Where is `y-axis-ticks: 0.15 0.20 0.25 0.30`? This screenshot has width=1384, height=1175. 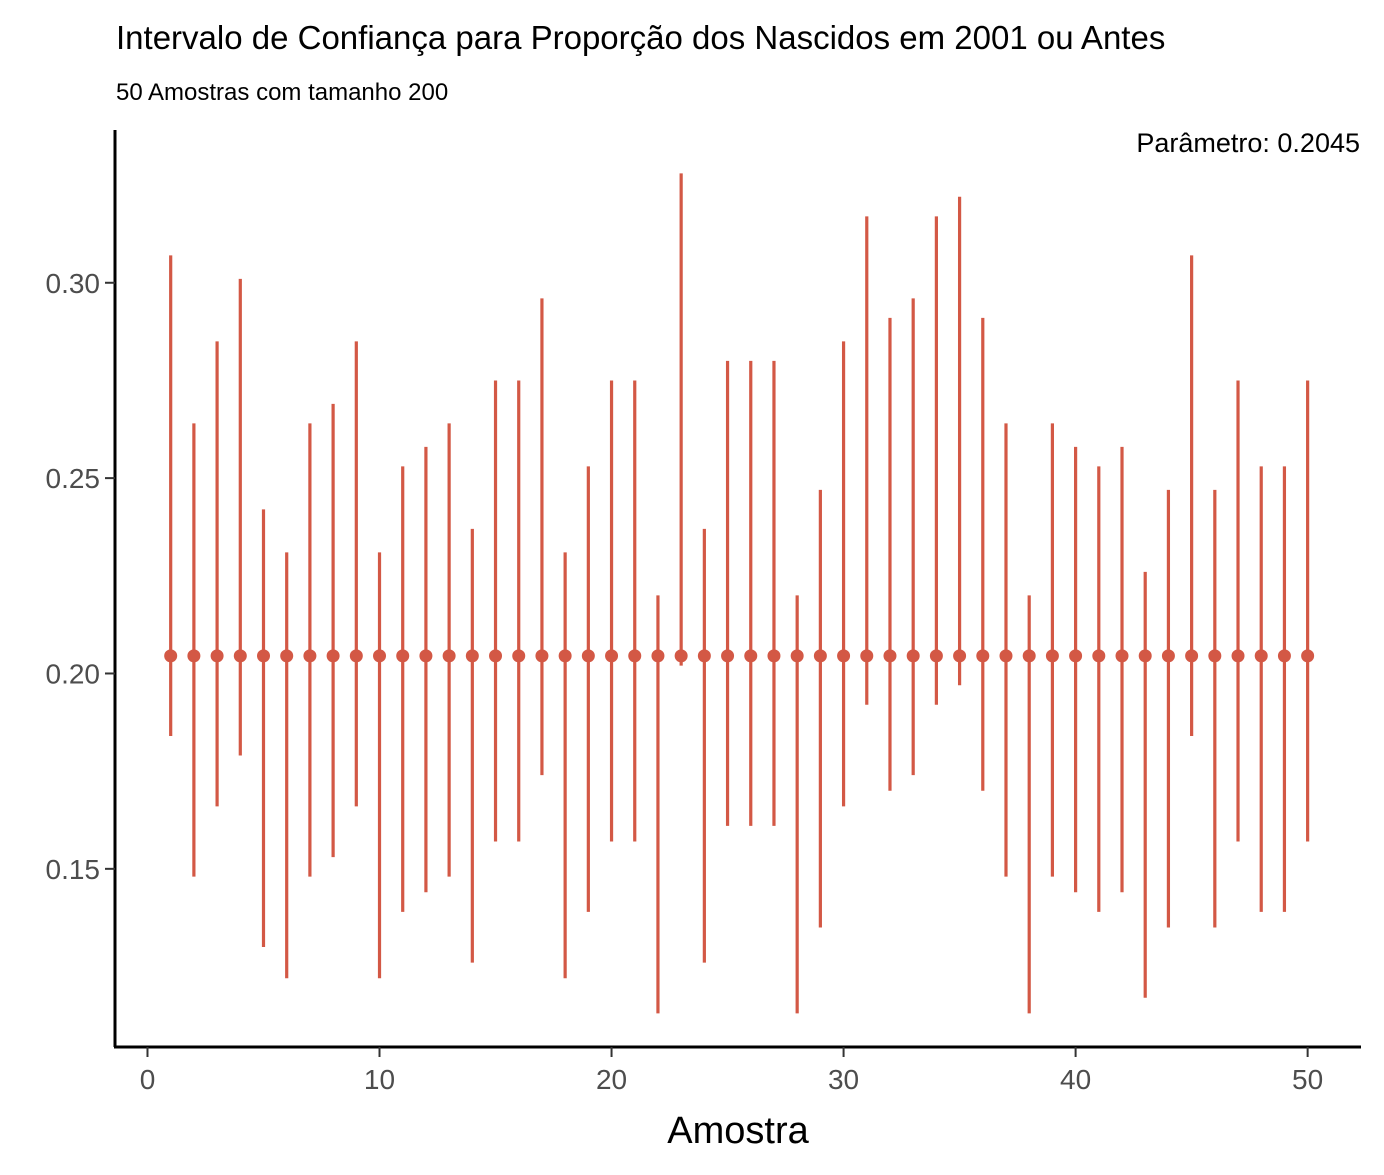
y-axis-ticks: 0.15 0.20 0.25 0.30 is located at coordinates (80, 576).